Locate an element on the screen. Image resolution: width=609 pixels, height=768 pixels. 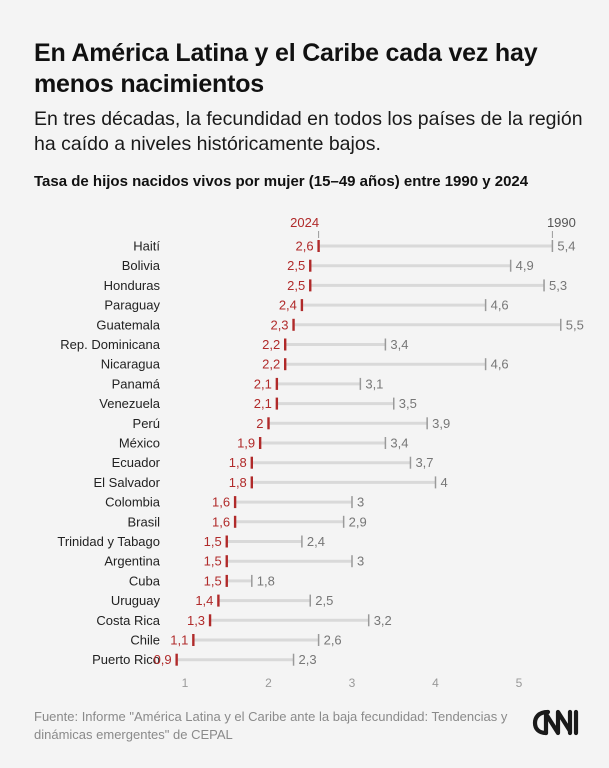
value-1990-label: 2,4 is located at coordinates (316, 541).